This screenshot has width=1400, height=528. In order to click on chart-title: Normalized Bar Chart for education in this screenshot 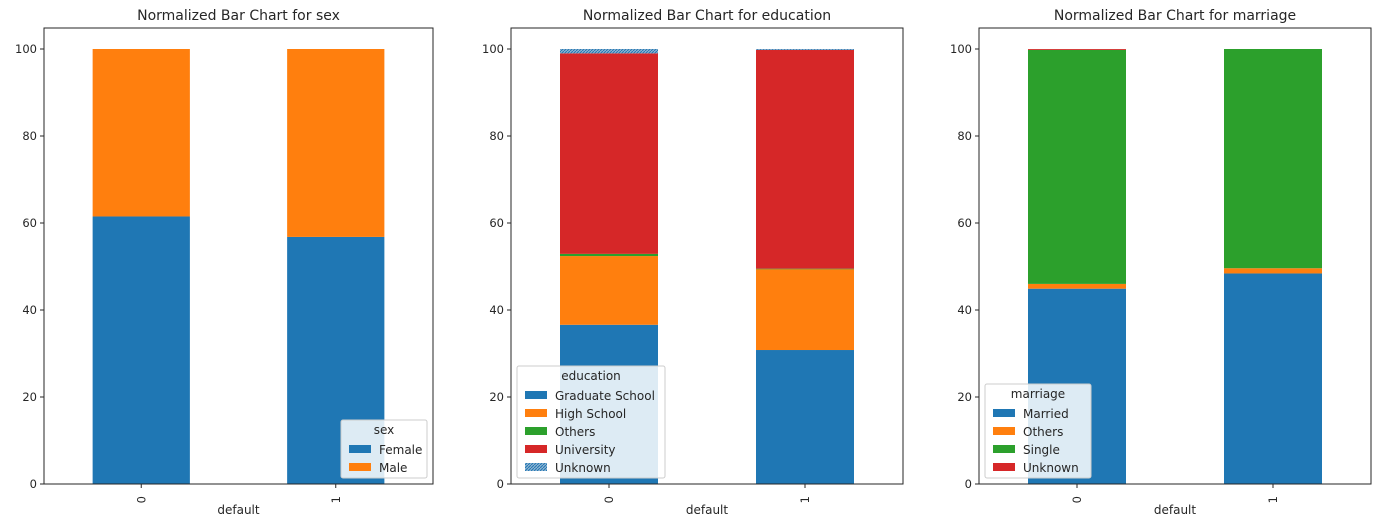, I will do `click(707, 16)`.